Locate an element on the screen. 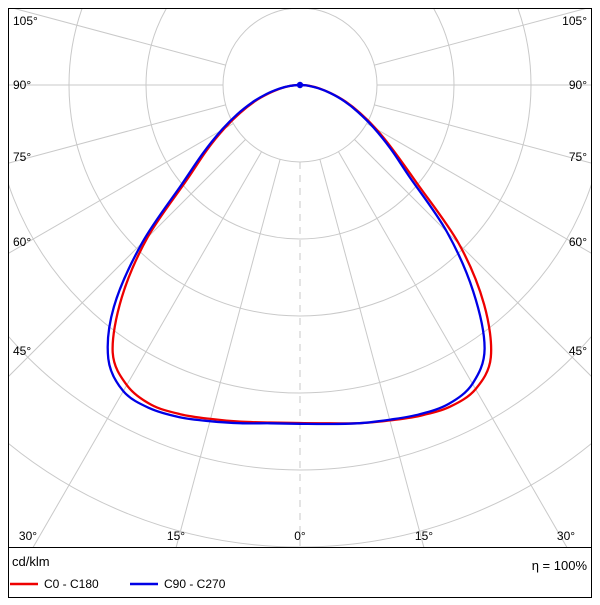 The width and height of the screenshot is (600, 605). angle-label-right: 45° is located at coordinates (578, 351).